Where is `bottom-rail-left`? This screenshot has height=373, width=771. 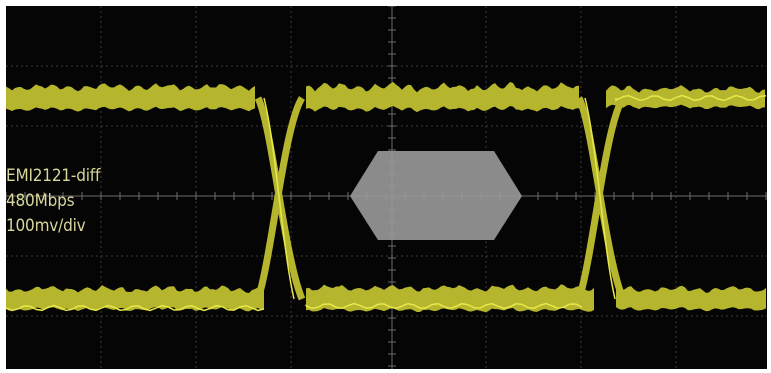 bottom-rail-left is located at coordinates (135, 298).